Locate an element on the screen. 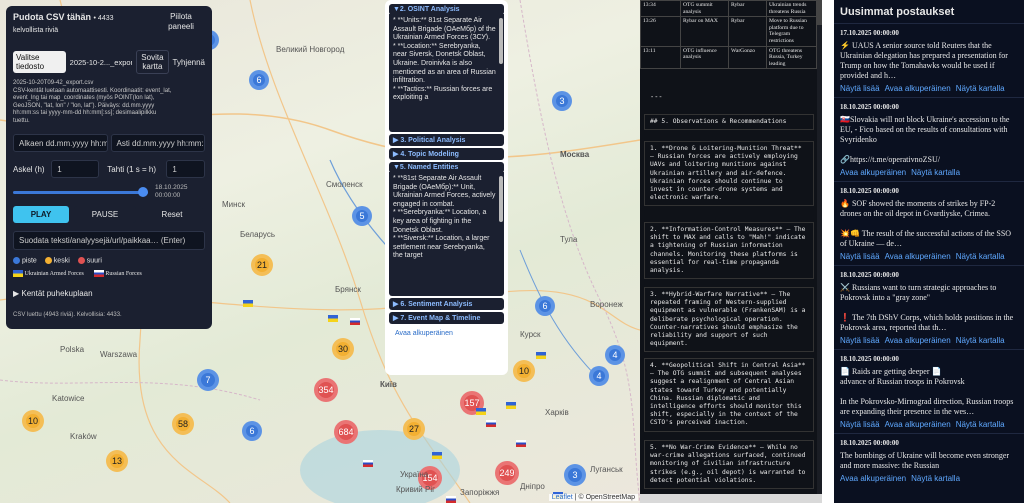 This screenshot has height=503, width=1024. map-attribution: Leaflet | © OpenStreetMap is located at coordinates (593, 497).